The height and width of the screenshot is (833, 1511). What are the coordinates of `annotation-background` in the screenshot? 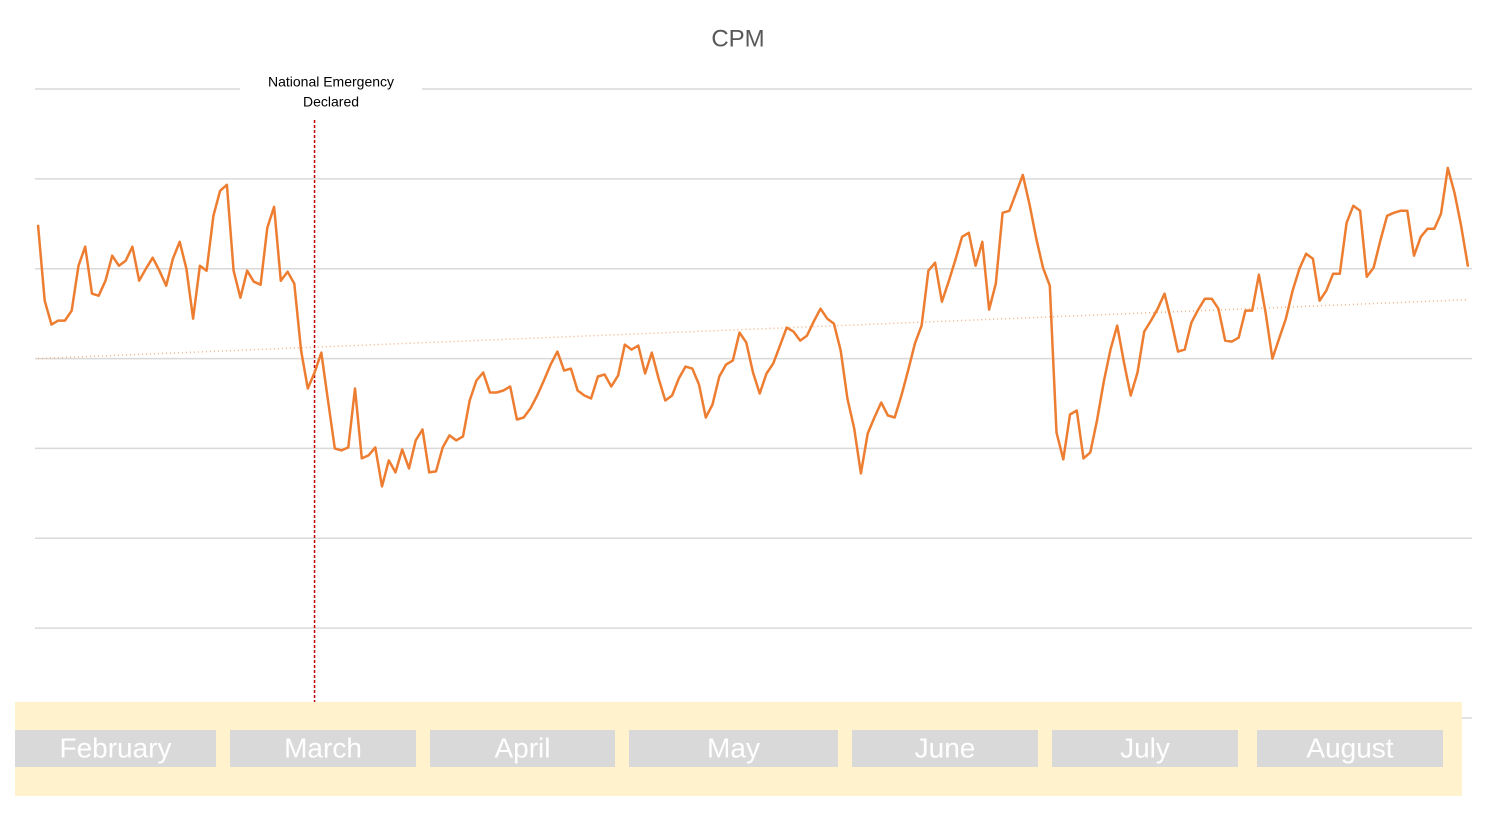 It's located at (331, 93).